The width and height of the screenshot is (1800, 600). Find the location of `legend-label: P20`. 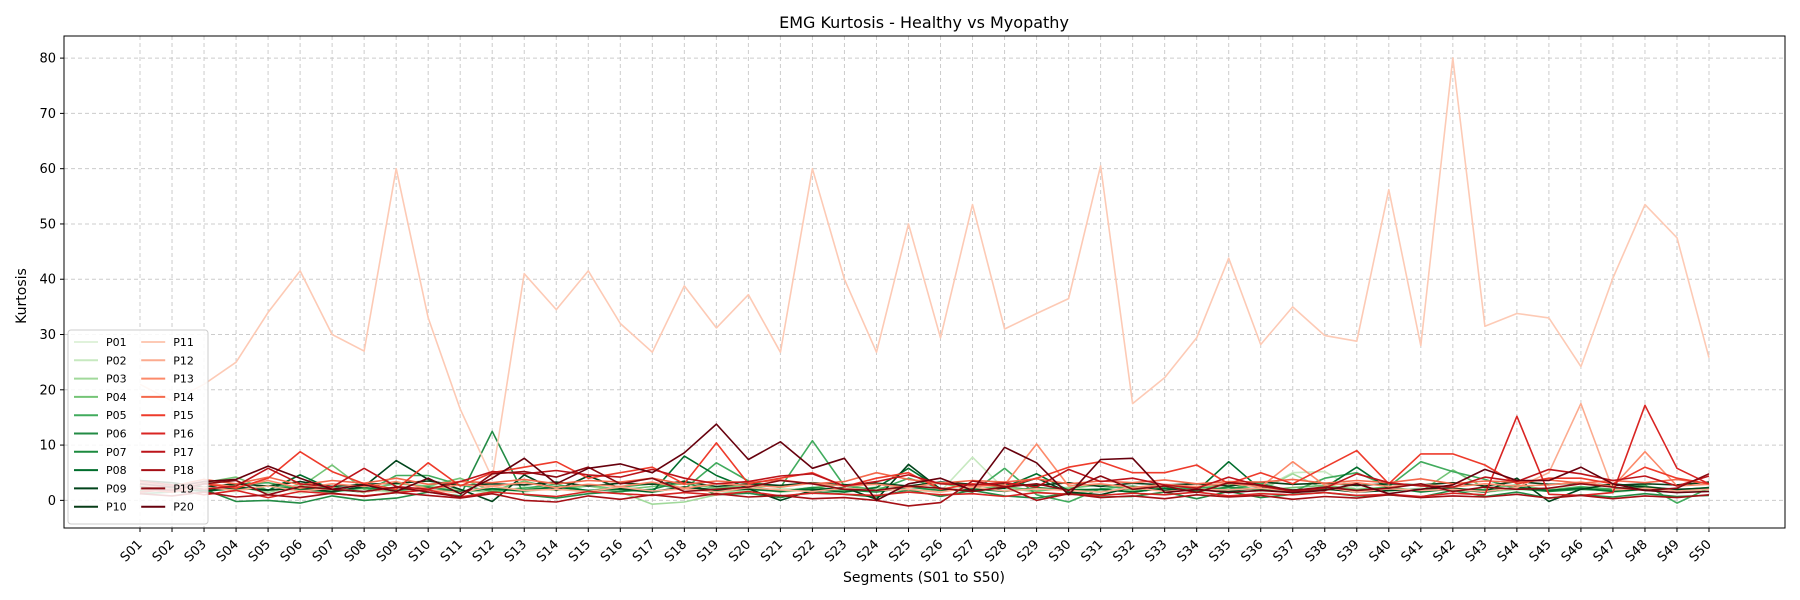

legend-label: P20 is located at coordinates (183, 507).